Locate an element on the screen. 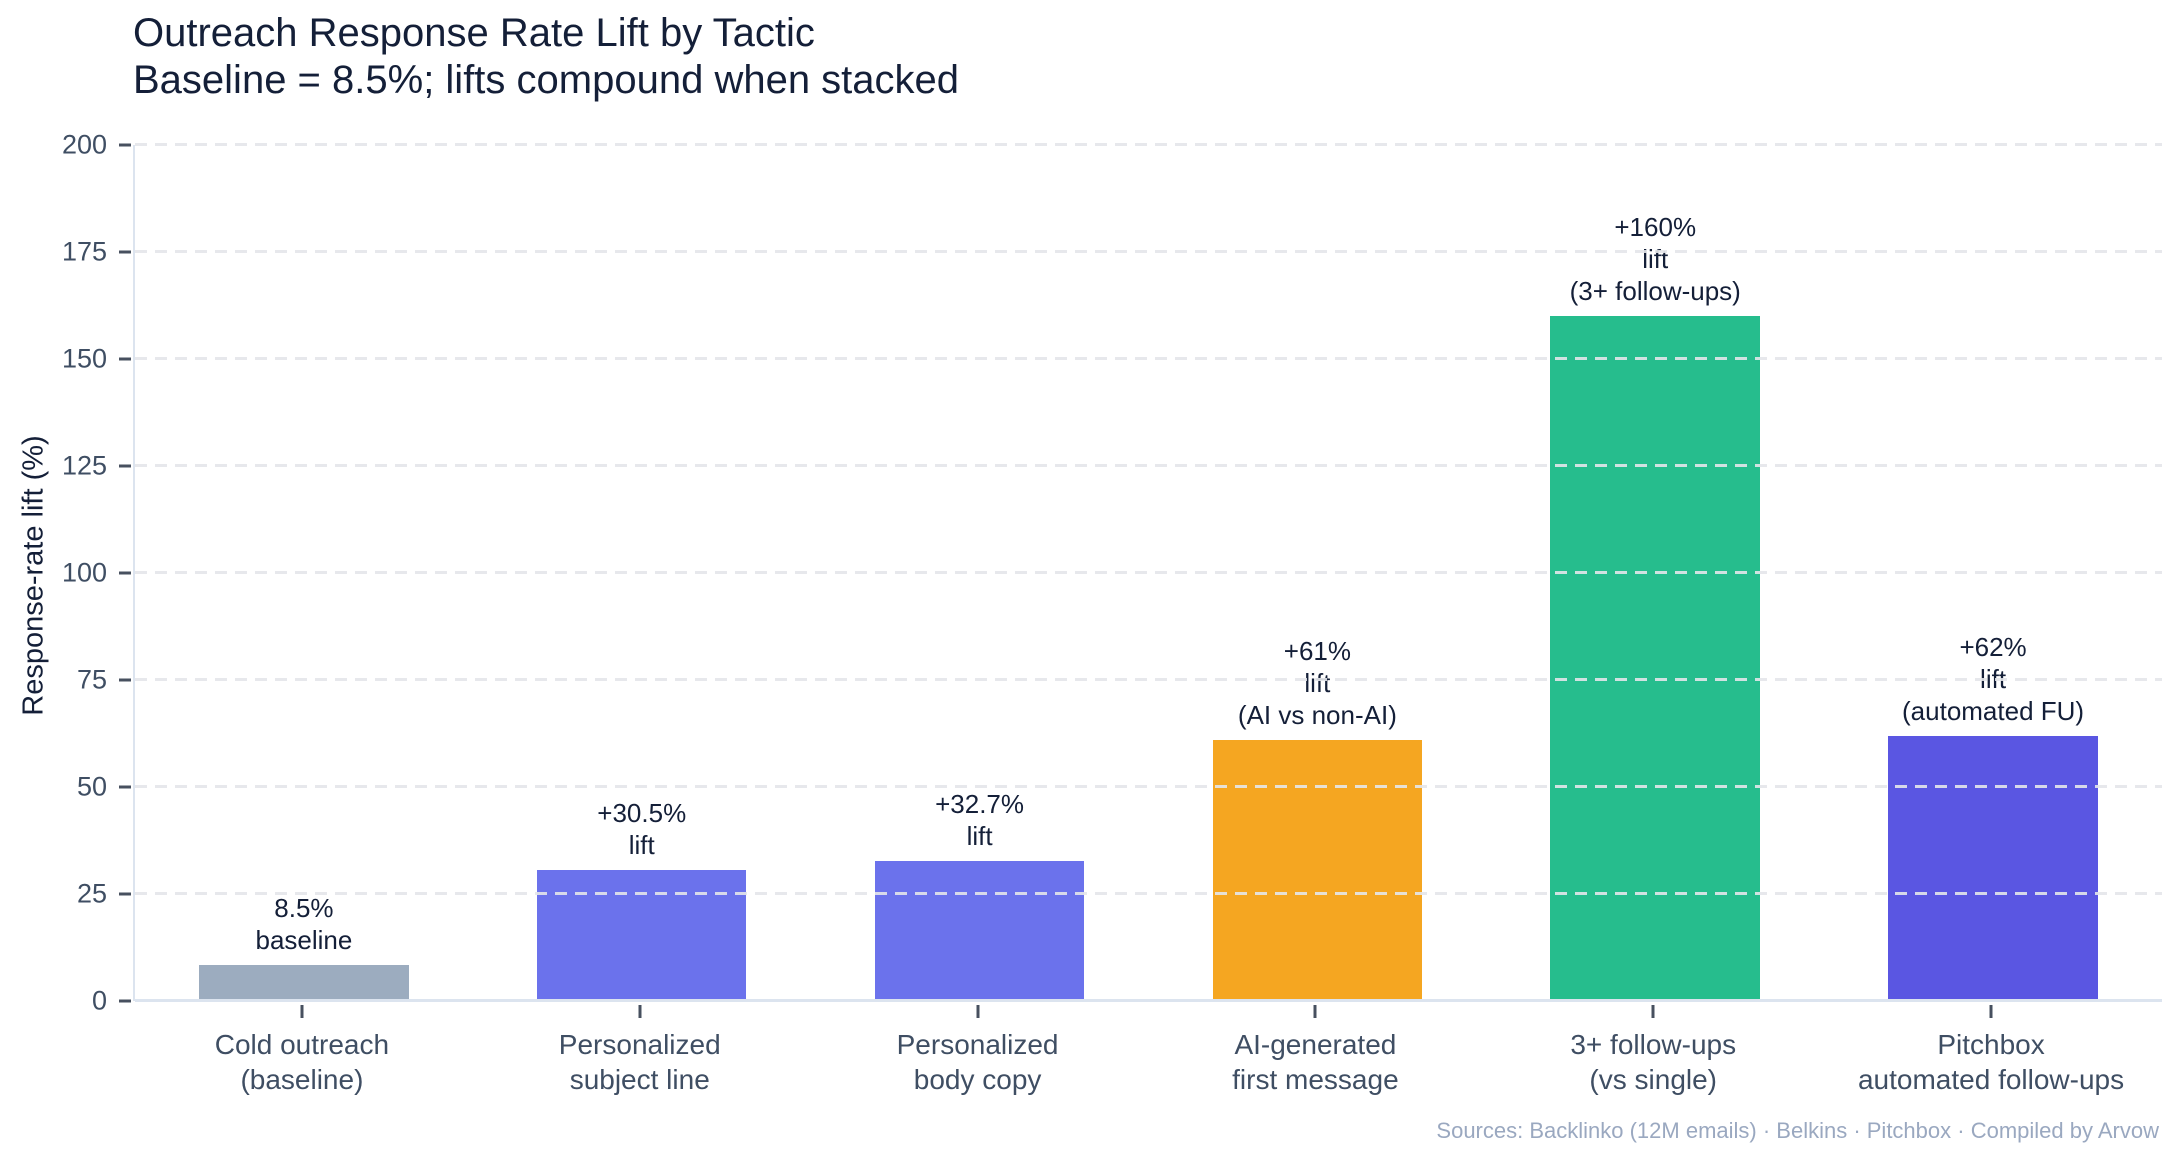 The height and width of the screenshot is (1174, 2181). x-label-slot-0: Cold outreach (baseline) is located at coordinates (302, 1061).